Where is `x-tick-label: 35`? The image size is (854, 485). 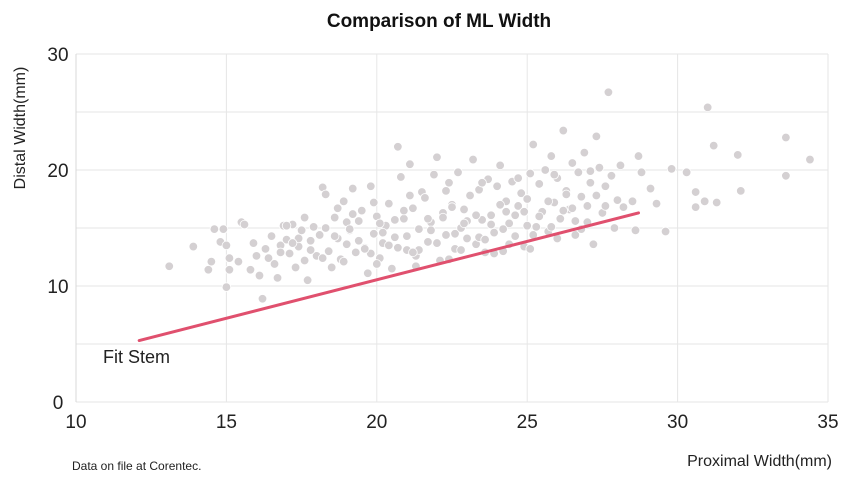
x-tick-label: 35 is located at coordinates (827, 422).